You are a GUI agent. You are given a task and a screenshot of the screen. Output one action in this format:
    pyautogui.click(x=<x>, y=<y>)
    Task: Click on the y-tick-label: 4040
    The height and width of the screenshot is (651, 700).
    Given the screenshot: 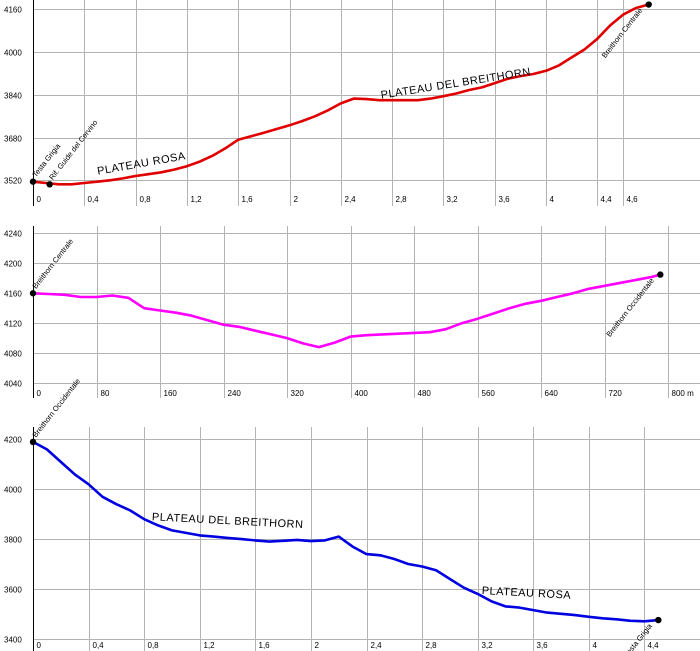 What is the action you would take?
    pyautogui.click(x=13, y=384)
    